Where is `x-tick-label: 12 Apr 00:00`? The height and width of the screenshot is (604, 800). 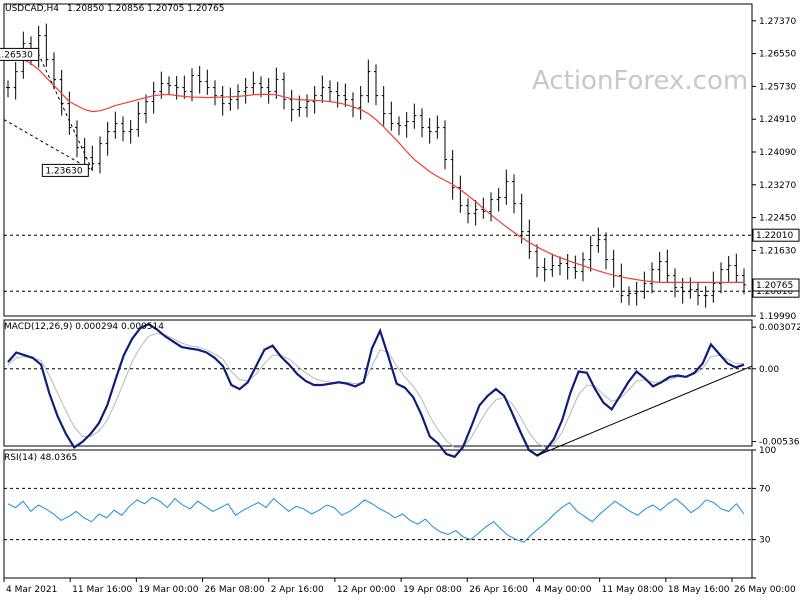 x-tick-label: 12 Apr 00:00 is located at coordinates (366, 590).